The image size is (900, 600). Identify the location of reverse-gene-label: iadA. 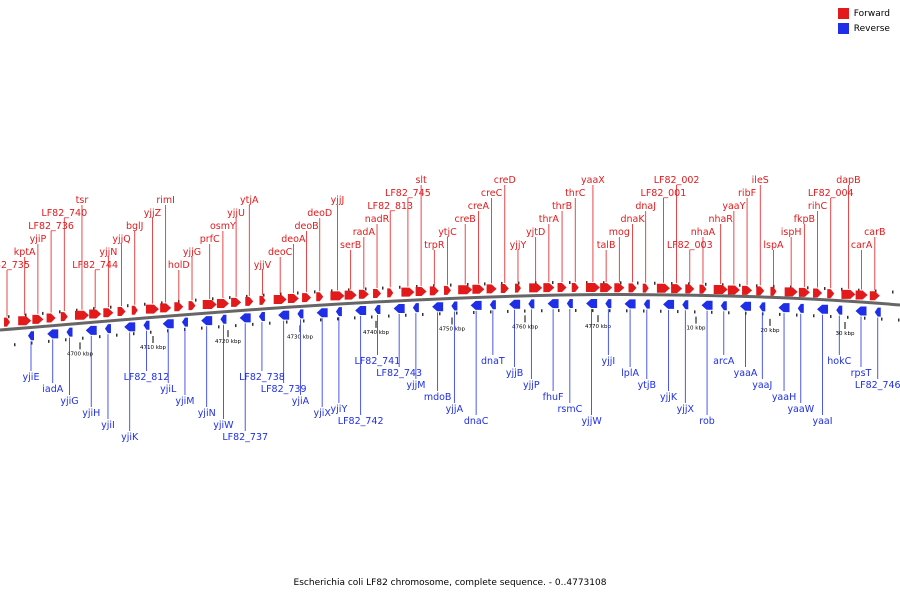
(52, 389).